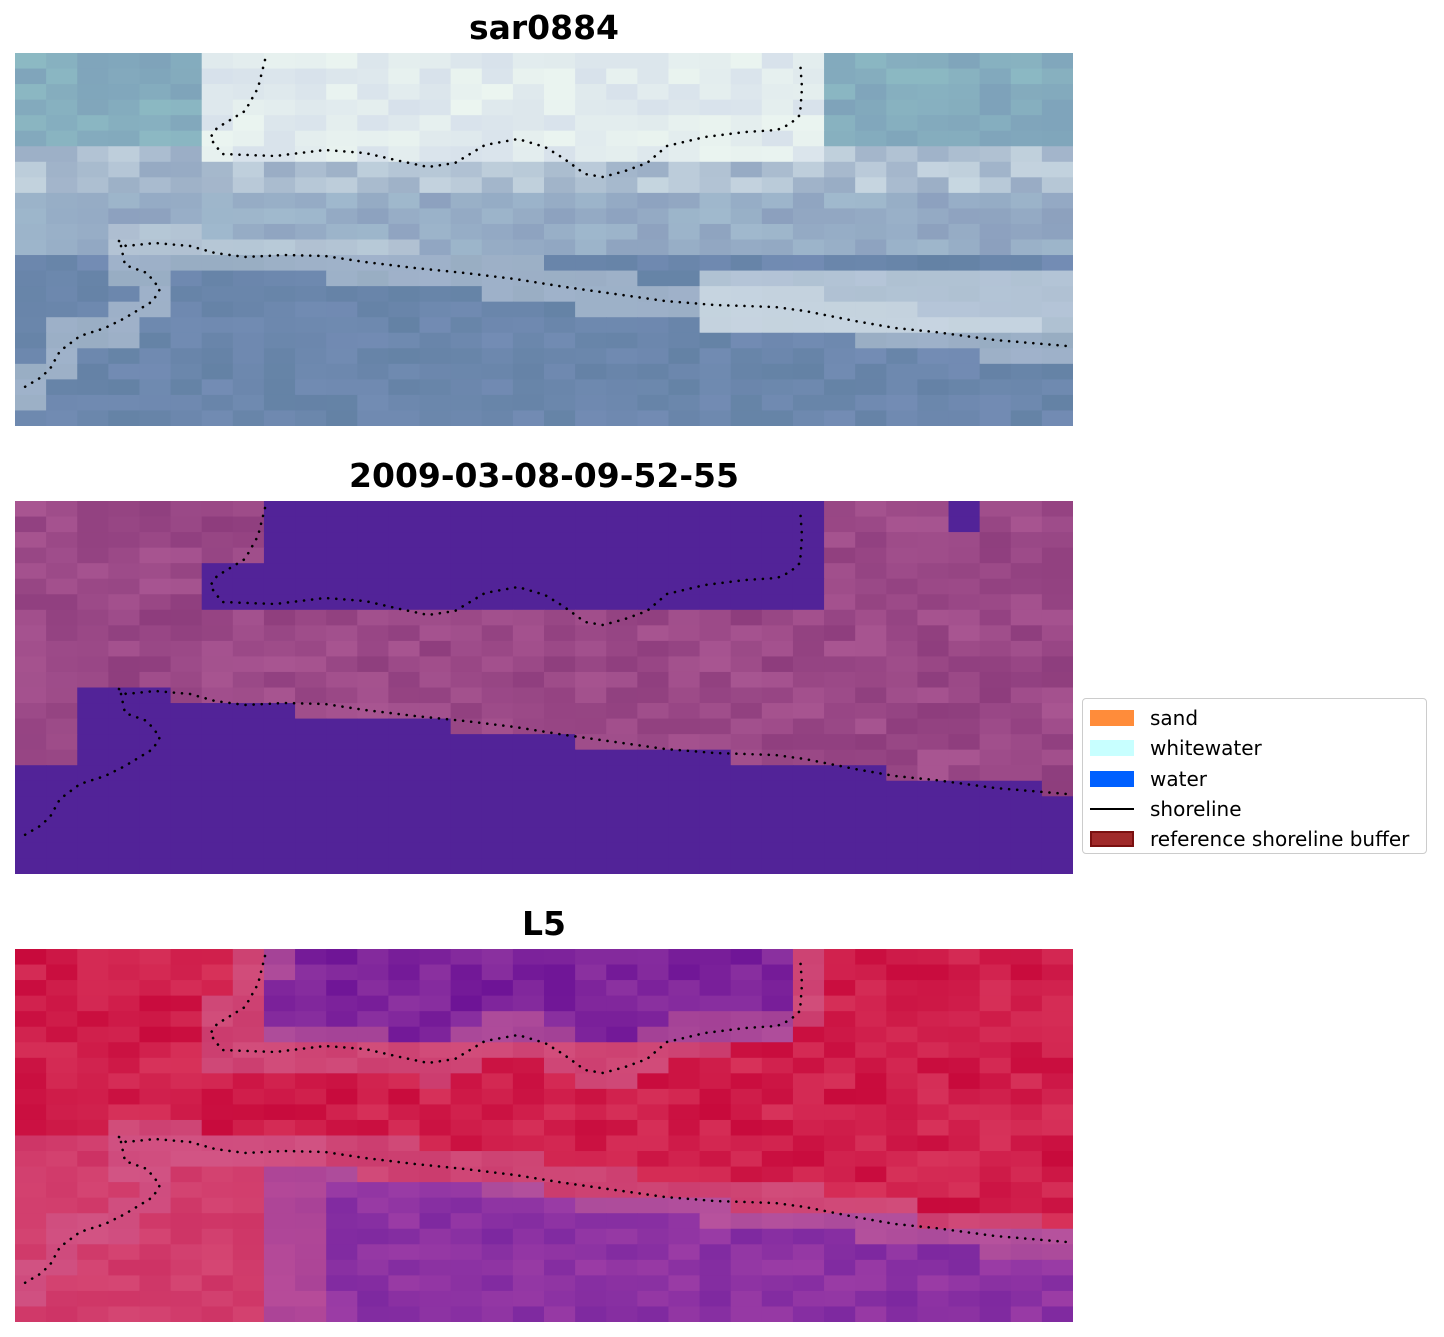 The height and width of the screenshot is (1337, 1444). I want to click on legend-label-reference-buffer: reference shoreline buffer, so click(1280, 839).